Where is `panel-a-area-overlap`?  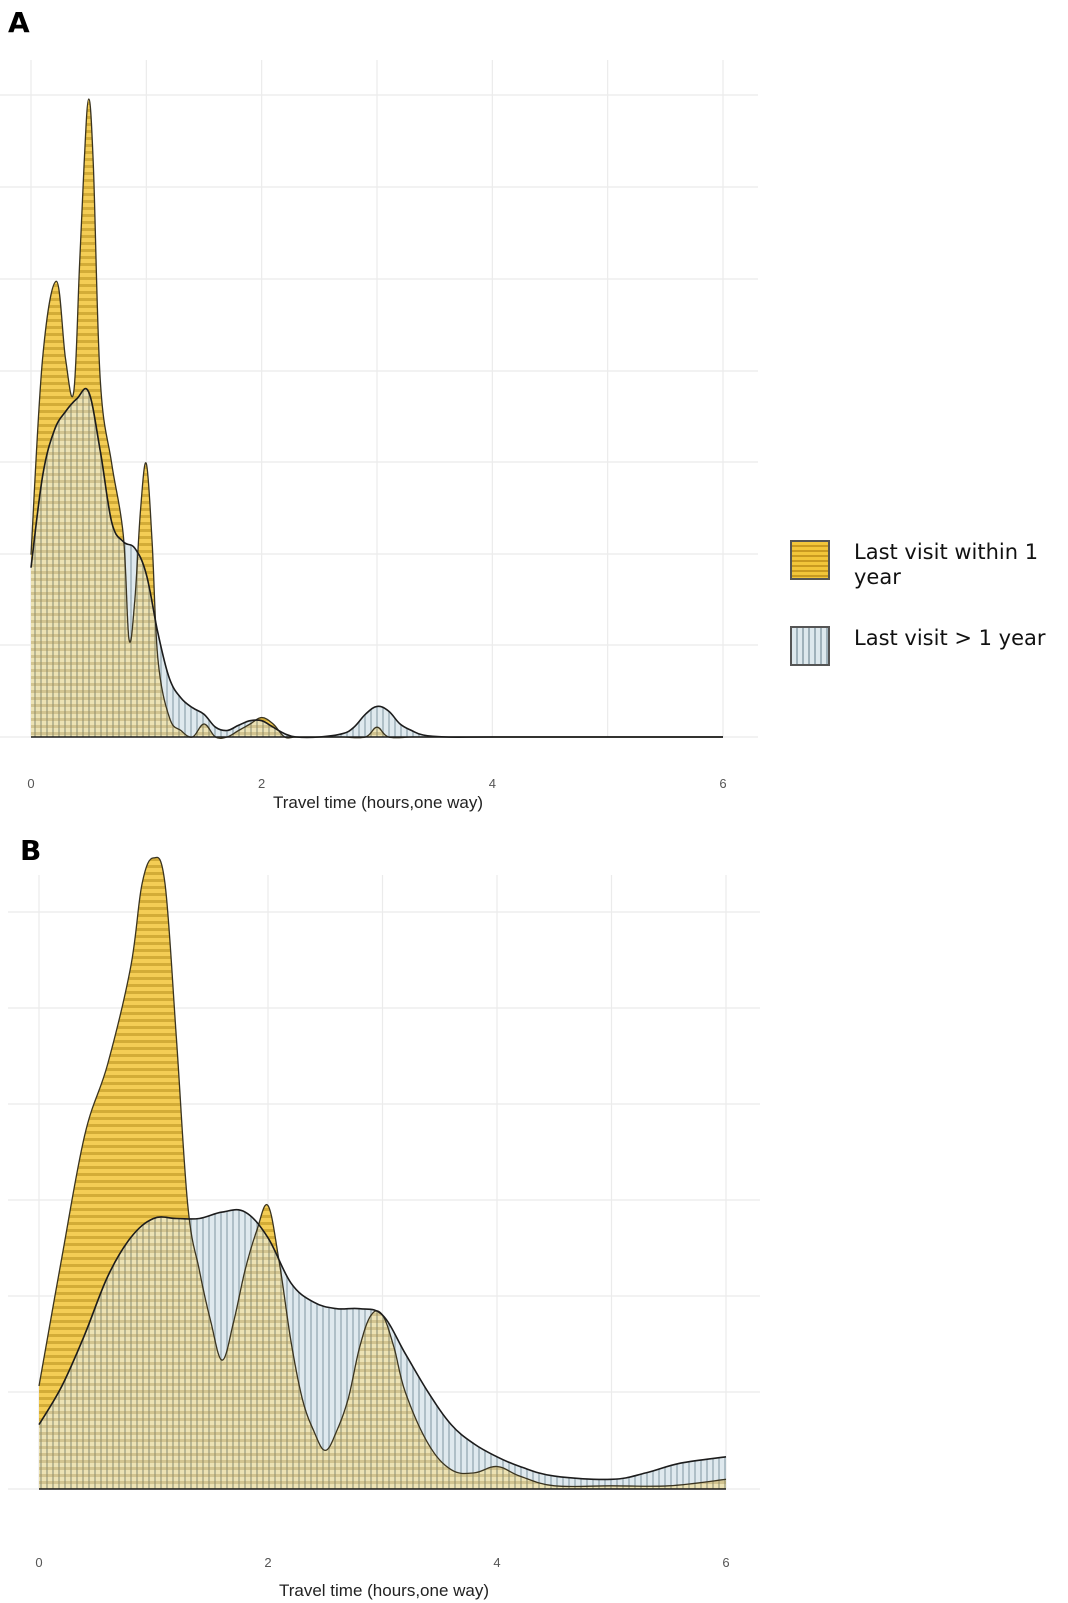
panel-a-area-overlap is located at coordinates (377, 563).